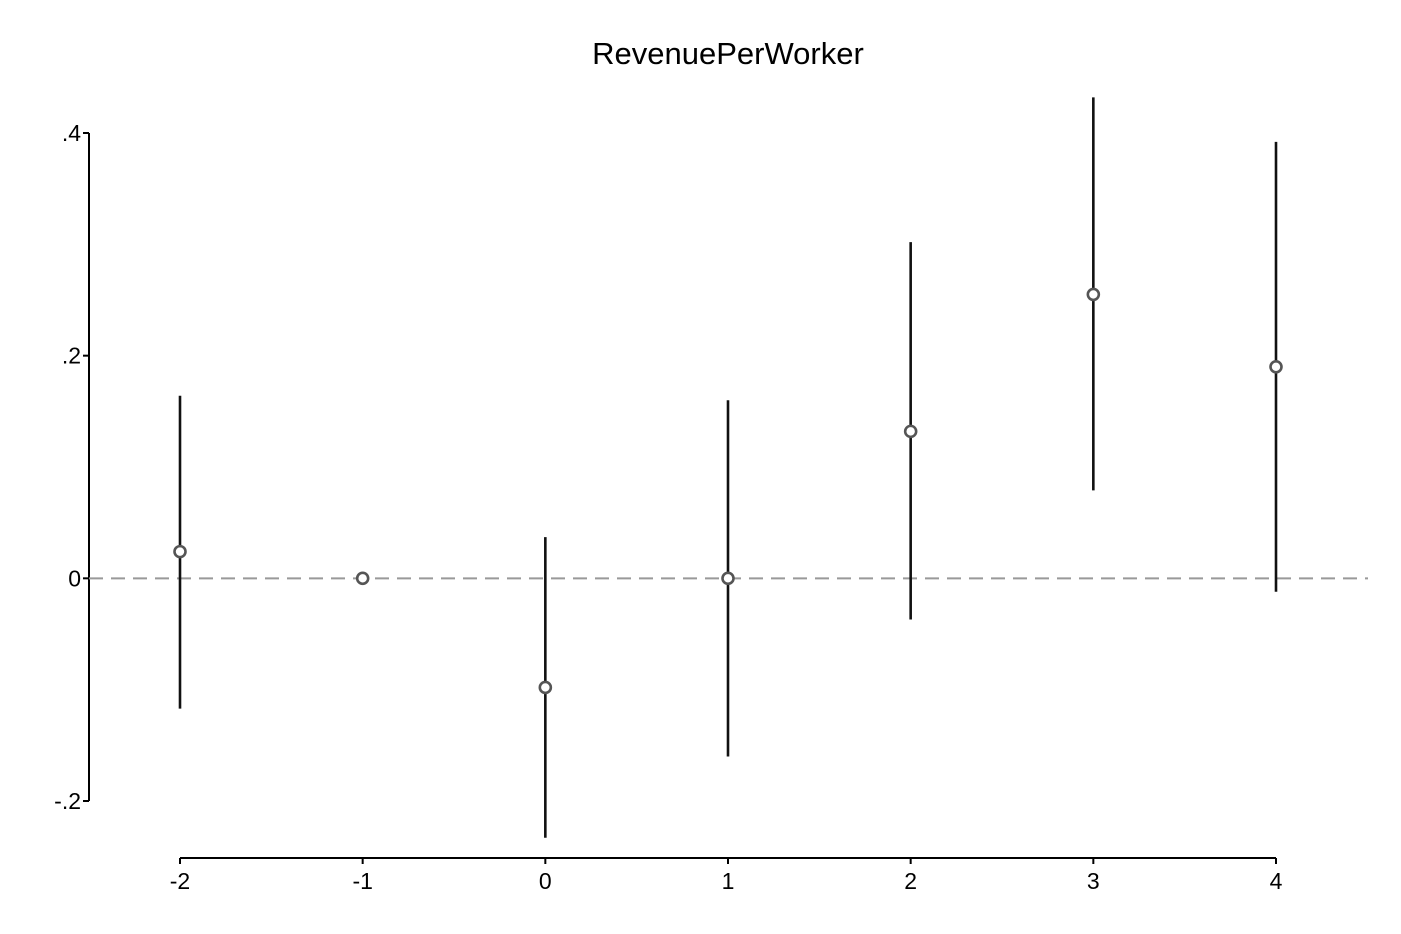 The image size is (1401, 934). Describe the element at coordinates (71, 133) in the screenshot. I see `y-tick-label: .4` at that location.